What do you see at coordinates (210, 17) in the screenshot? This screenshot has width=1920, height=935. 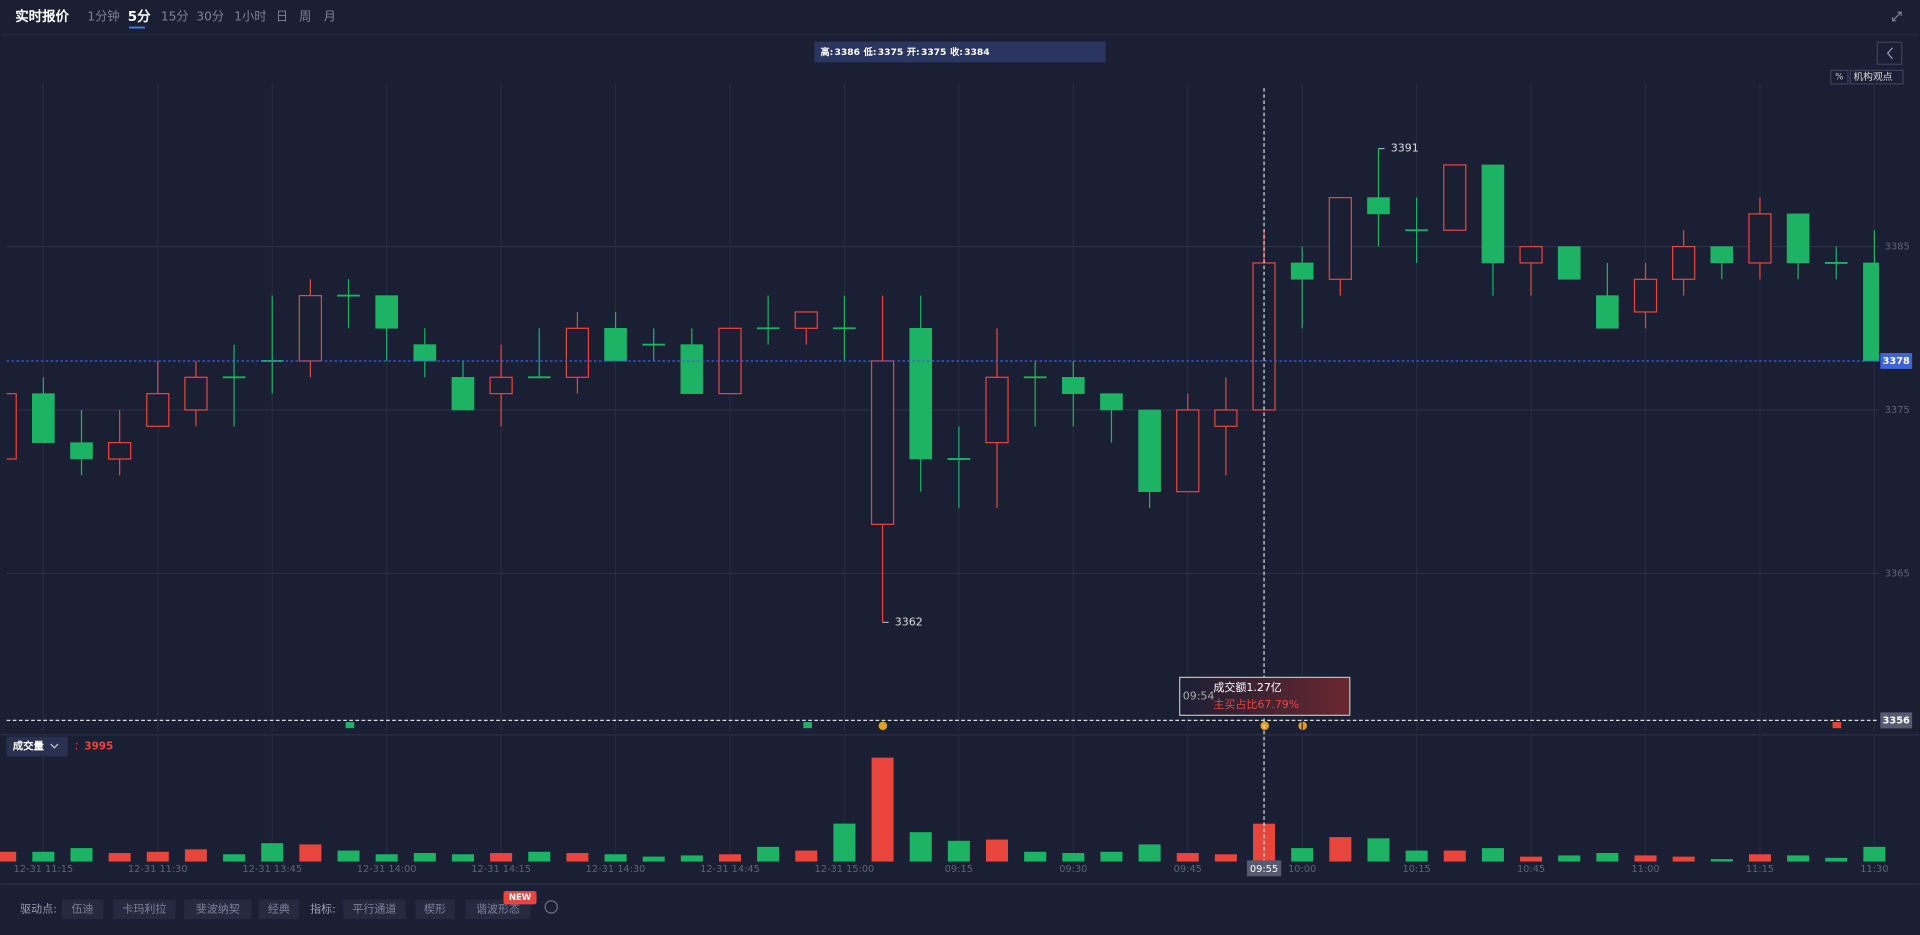 I see `tab: 30分` at bounding box center [210, 17].